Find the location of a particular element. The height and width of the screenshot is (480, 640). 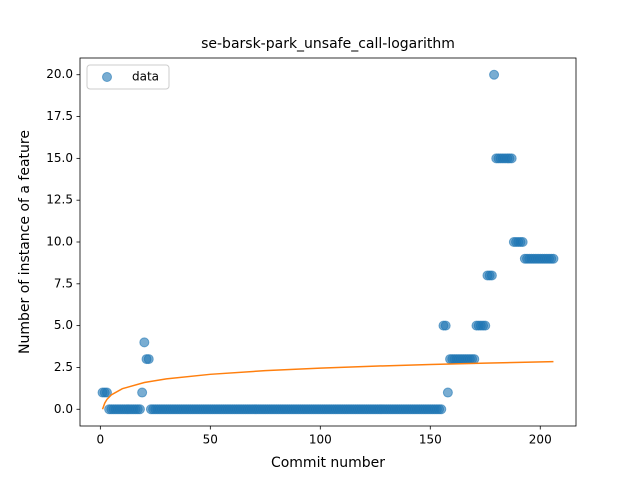

y-tick-label: 7.5 is located at coordinates (63, 283).